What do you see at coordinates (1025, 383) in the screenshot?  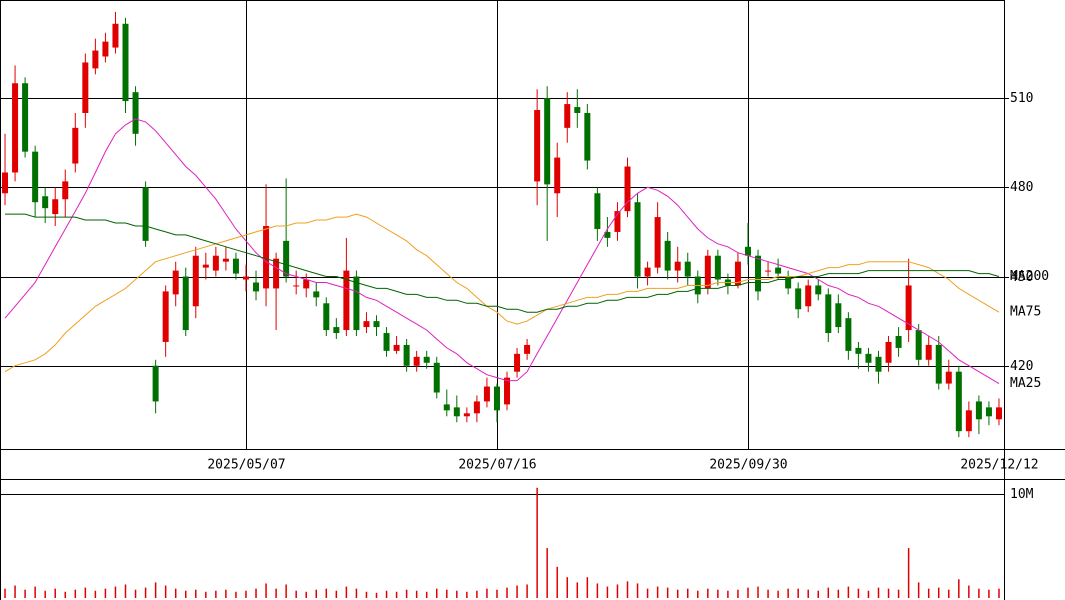 I see `legend-label: MA25` at bounding box center [1025, 383].